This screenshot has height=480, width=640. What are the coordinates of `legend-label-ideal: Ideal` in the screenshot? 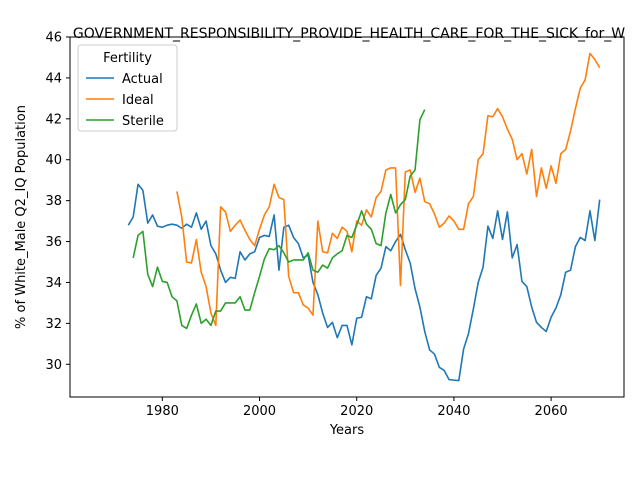 It's located at (138, 100).